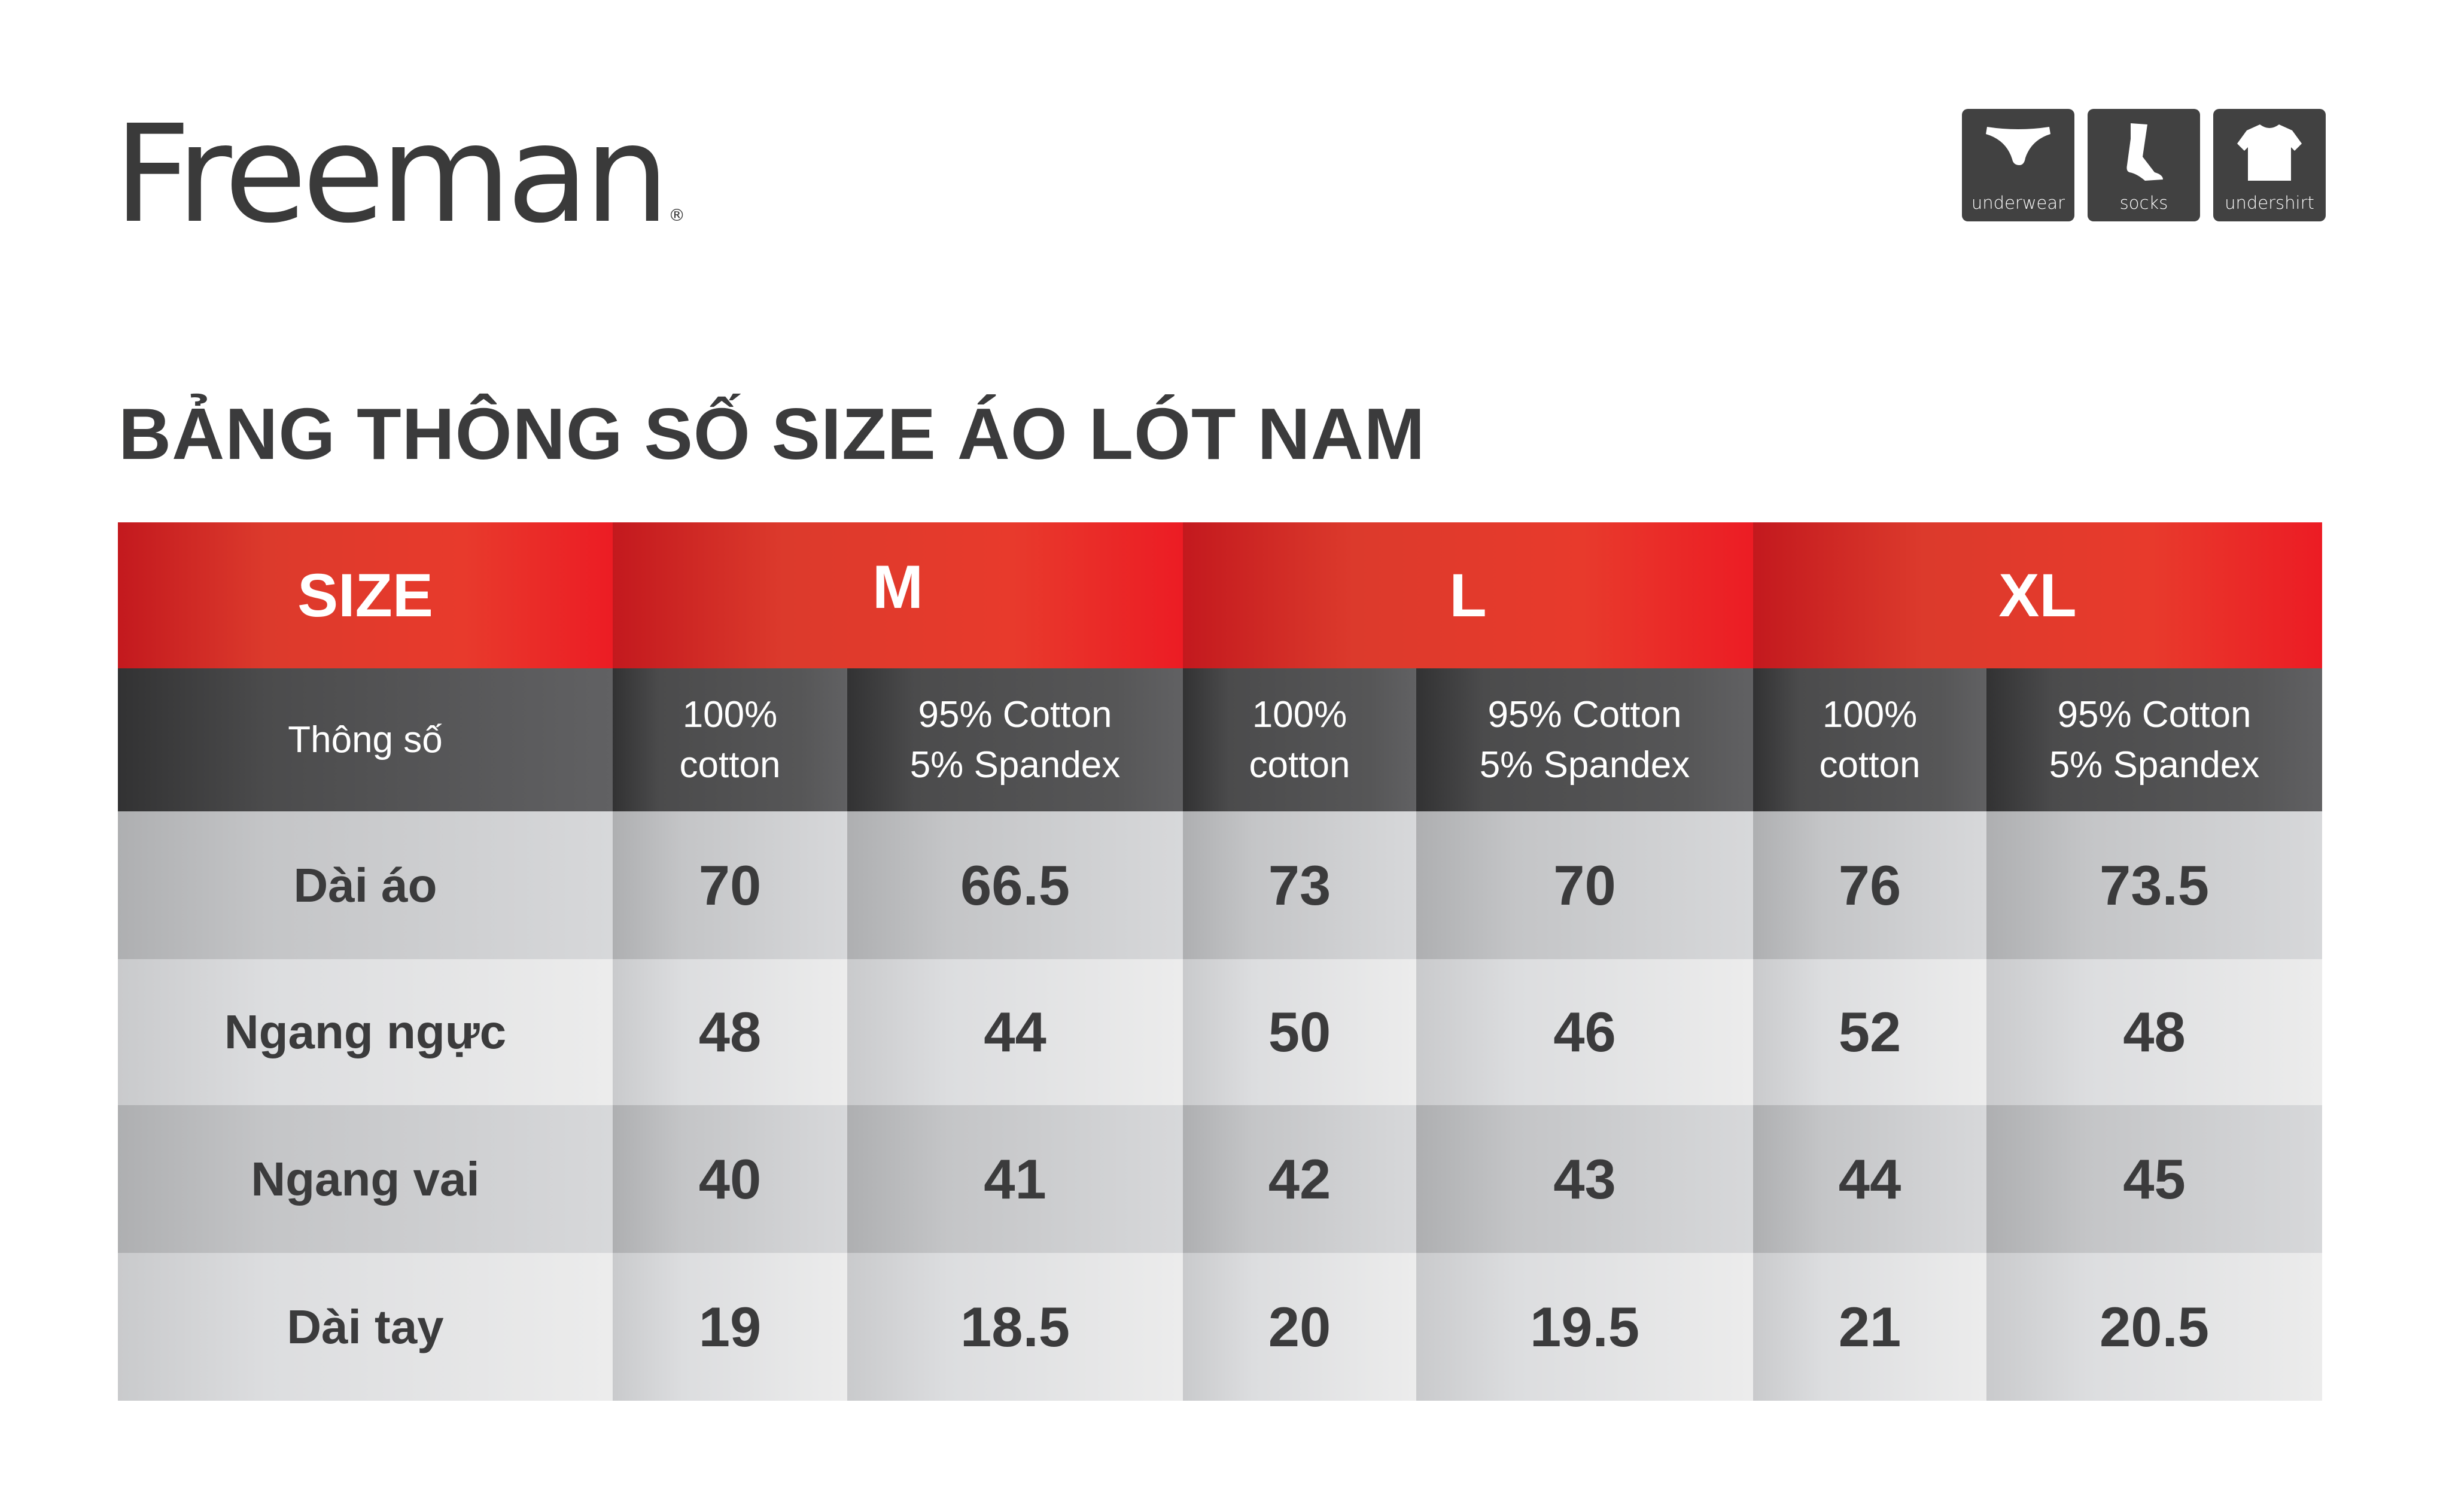  What do you see at coordinates (730, 1327) in the screenshot?
I see `table-cell: 19` at bounding box center [730, 1327].